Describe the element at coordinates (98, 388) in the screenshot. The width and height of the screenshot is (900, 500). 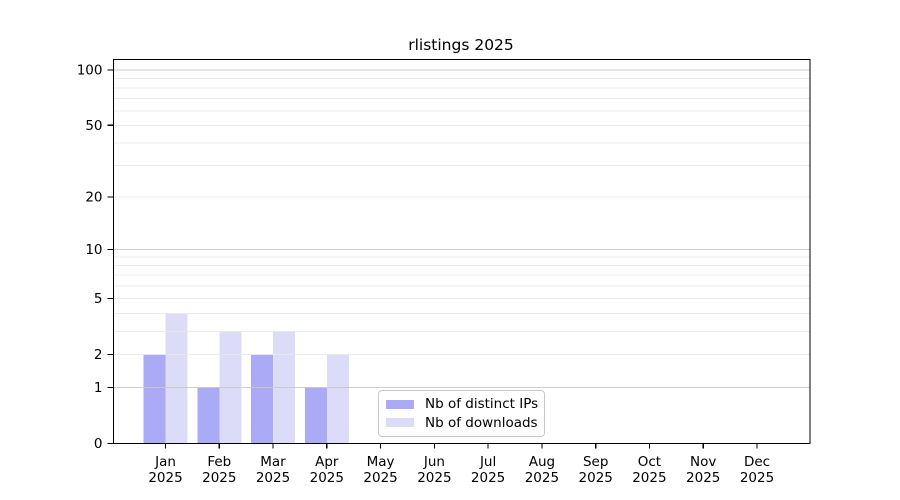
I see `y-tick-label: 1` at that location.